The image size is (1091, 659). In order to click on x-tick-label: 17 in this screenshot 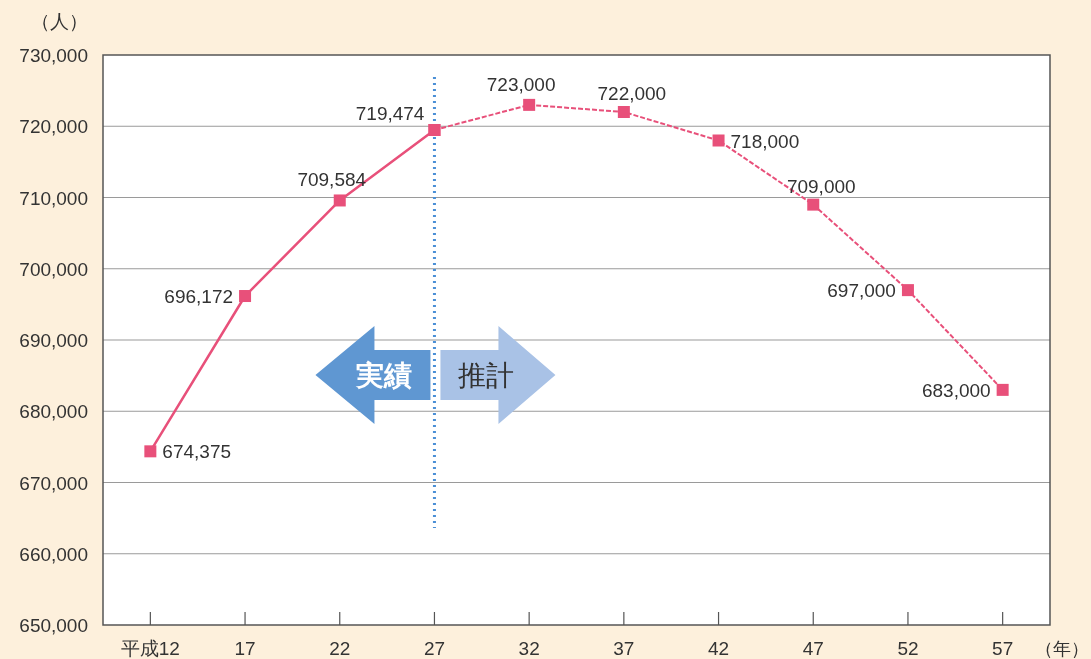, I will do `click(245, 648)`.